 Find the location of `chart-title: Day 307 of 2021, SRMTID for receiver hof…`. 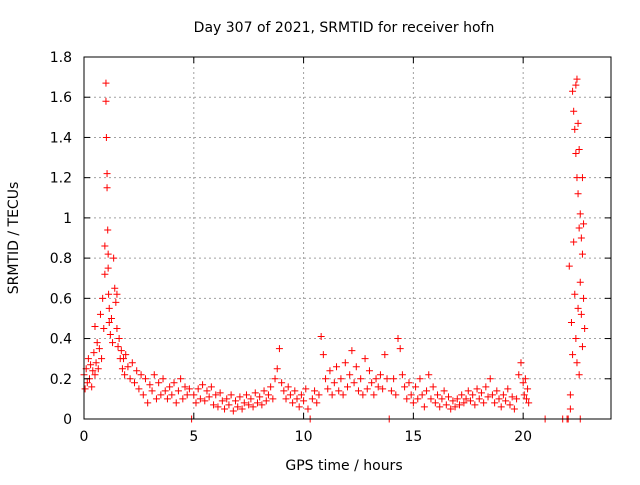

chart-title: Day 307 of 2021, SRMTID for receiver hof… is located at coordinates (344, 28).